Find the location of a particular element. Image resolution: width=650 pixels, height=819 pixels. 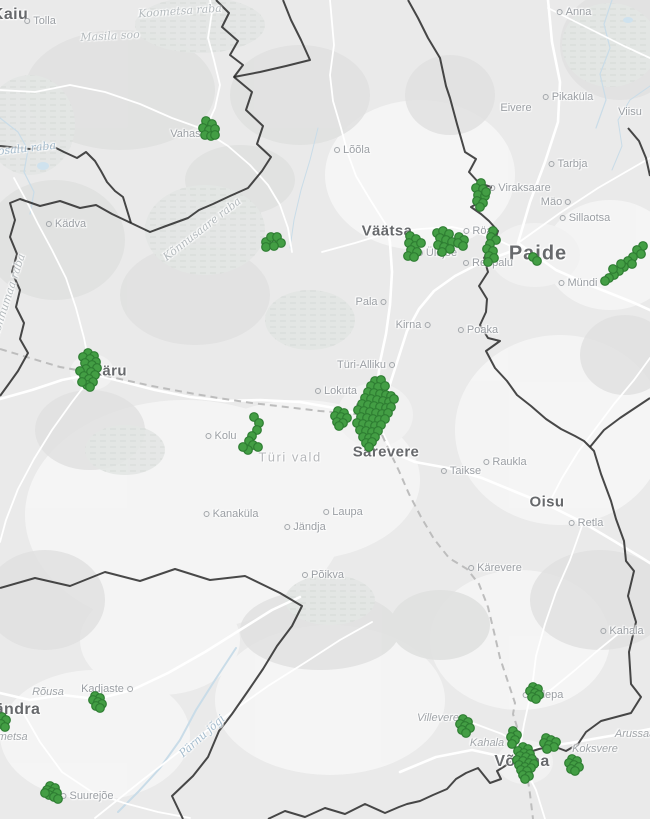

place-label: Kärevere is located at coordinates (495, 568).